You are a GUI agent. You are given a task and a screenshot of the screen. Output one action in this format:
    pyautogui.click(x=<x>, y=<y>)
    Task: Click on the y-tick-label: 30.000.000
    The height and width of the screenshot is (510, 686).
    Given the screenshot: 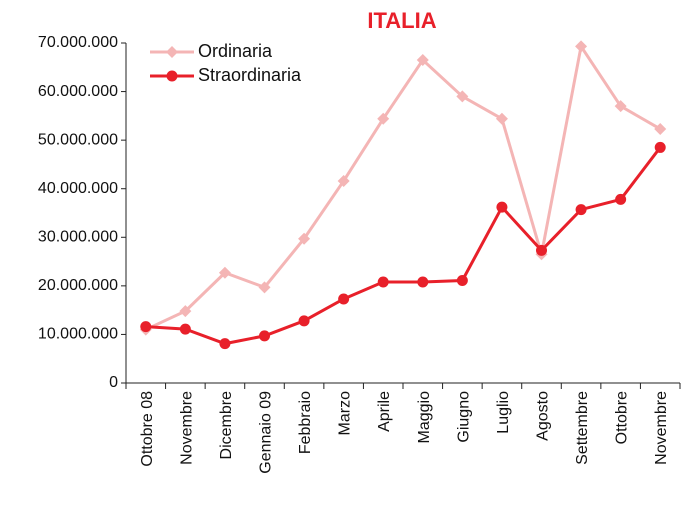 What is the action you would take?
    pyautogui.click(x=78, y=237)
    